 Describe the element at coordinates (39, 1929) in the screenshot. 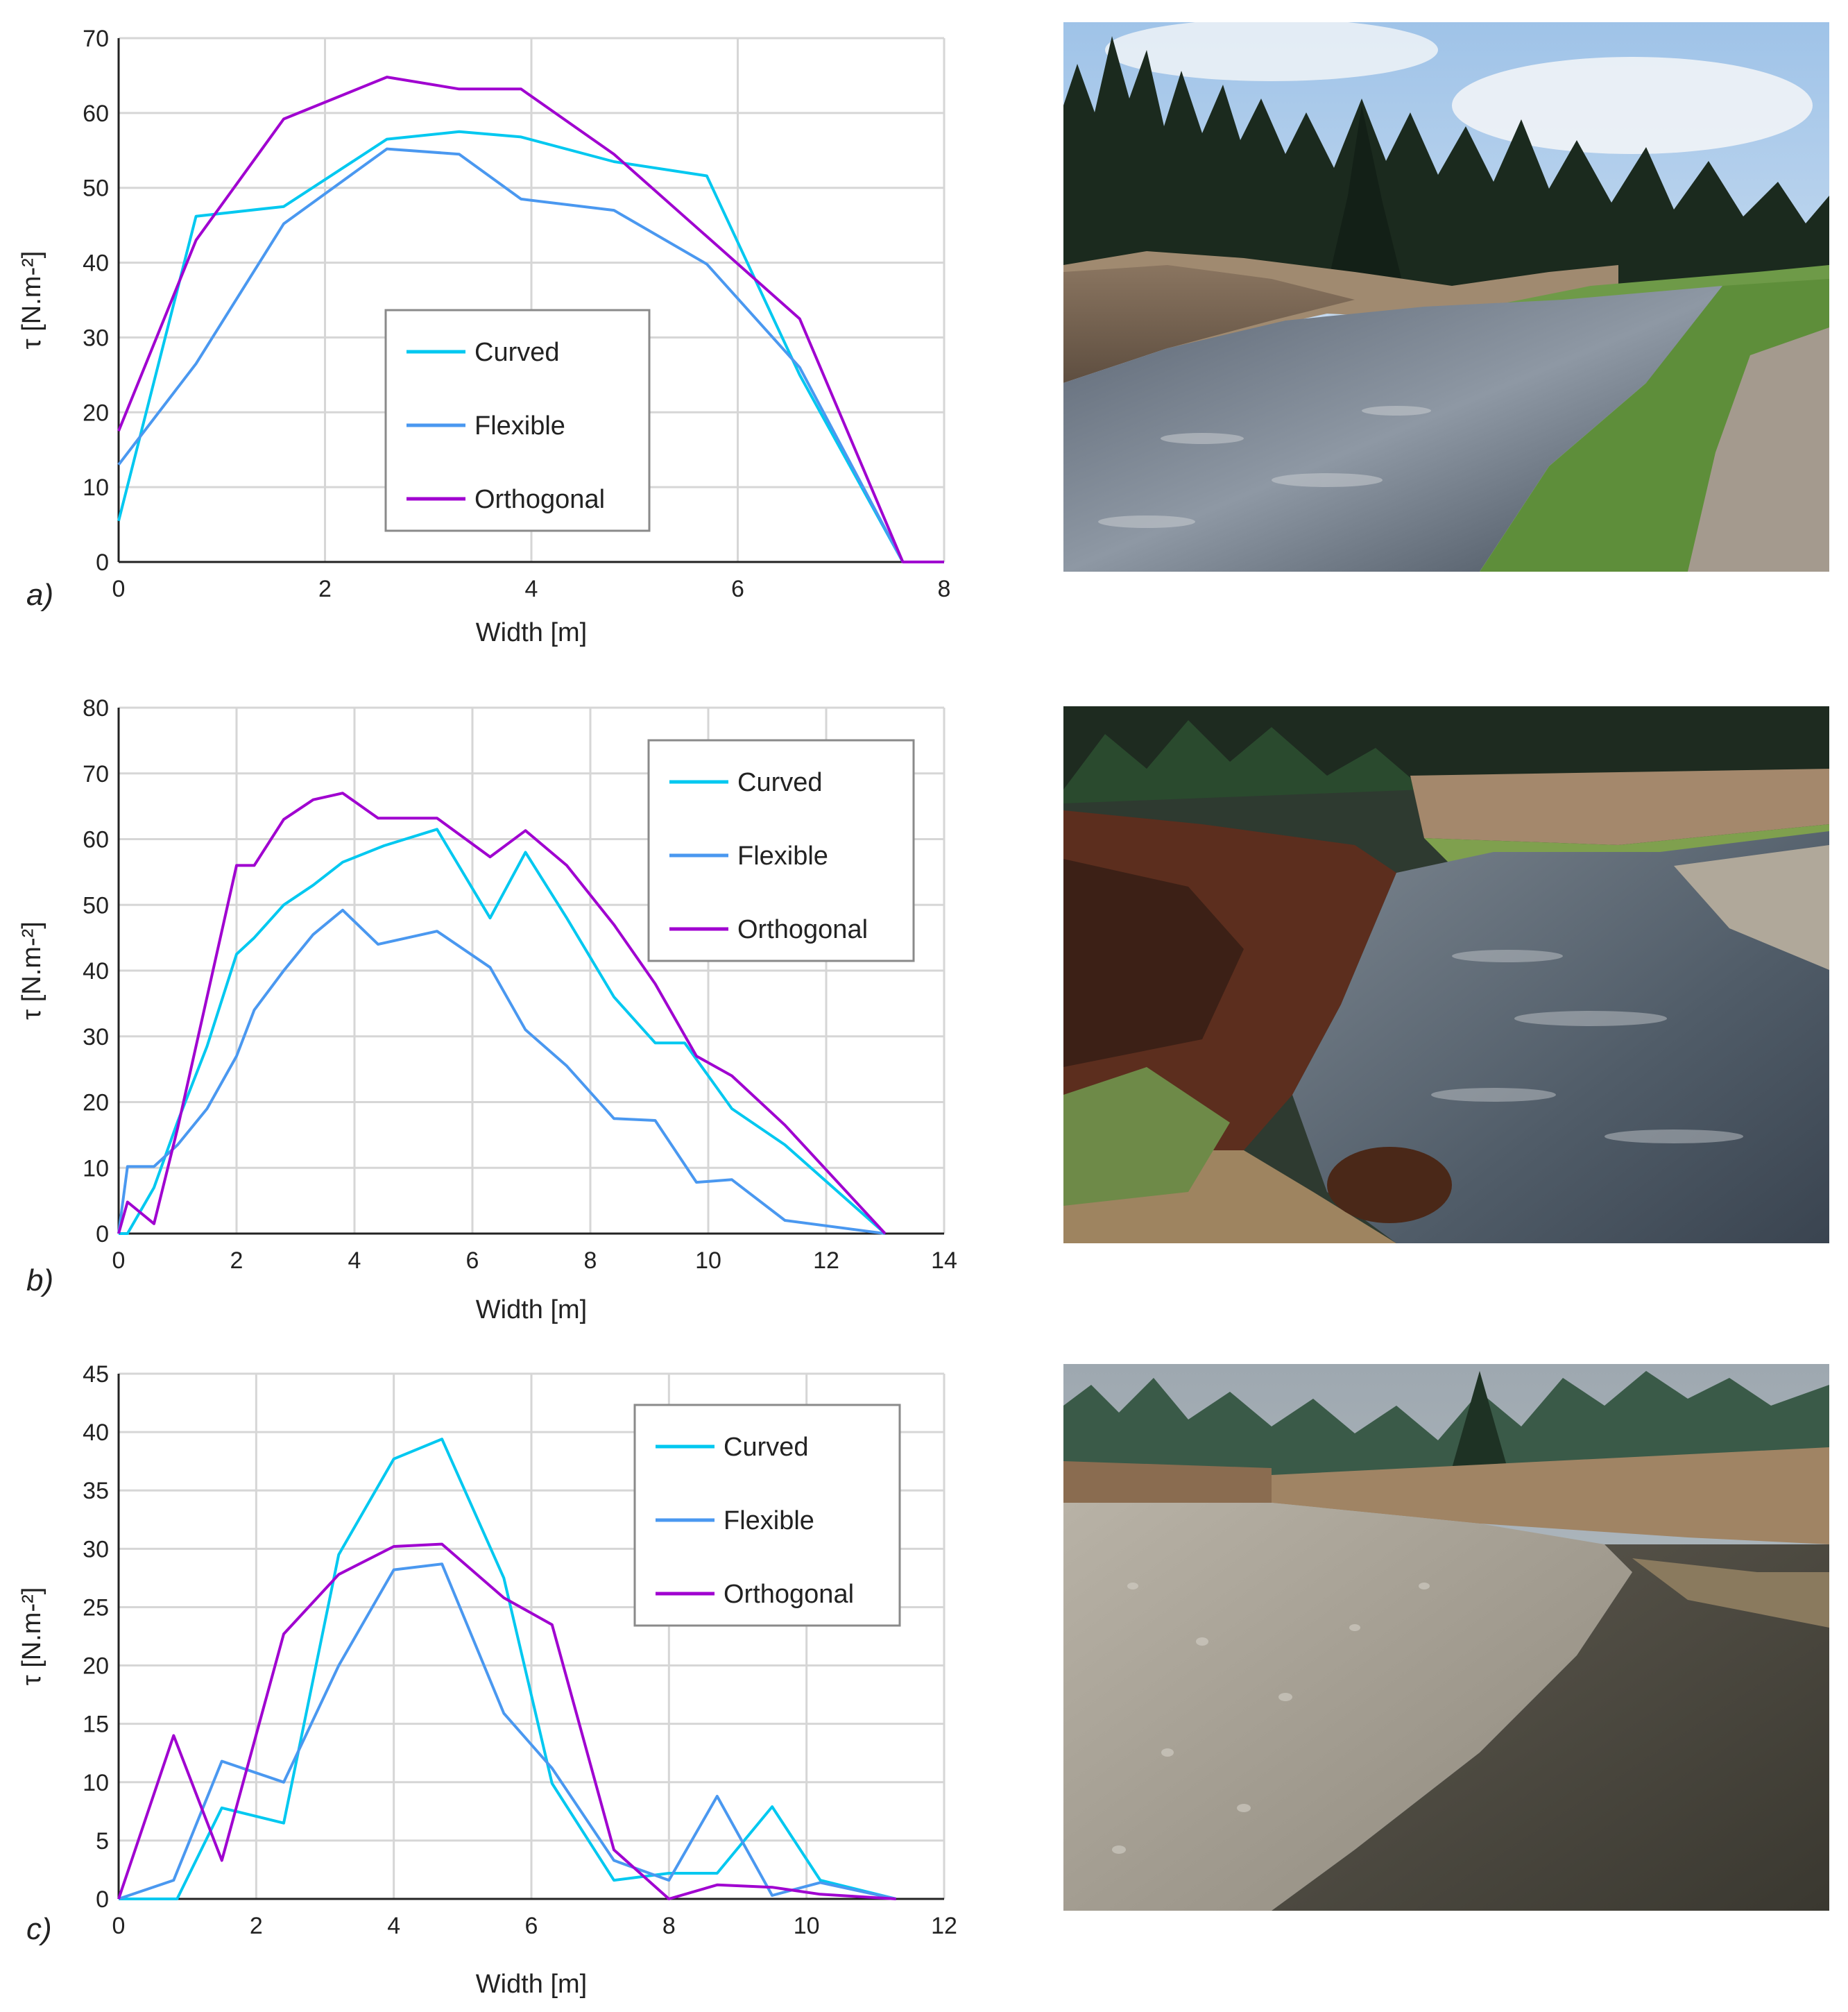

I see `panel-label: c)` at that location.